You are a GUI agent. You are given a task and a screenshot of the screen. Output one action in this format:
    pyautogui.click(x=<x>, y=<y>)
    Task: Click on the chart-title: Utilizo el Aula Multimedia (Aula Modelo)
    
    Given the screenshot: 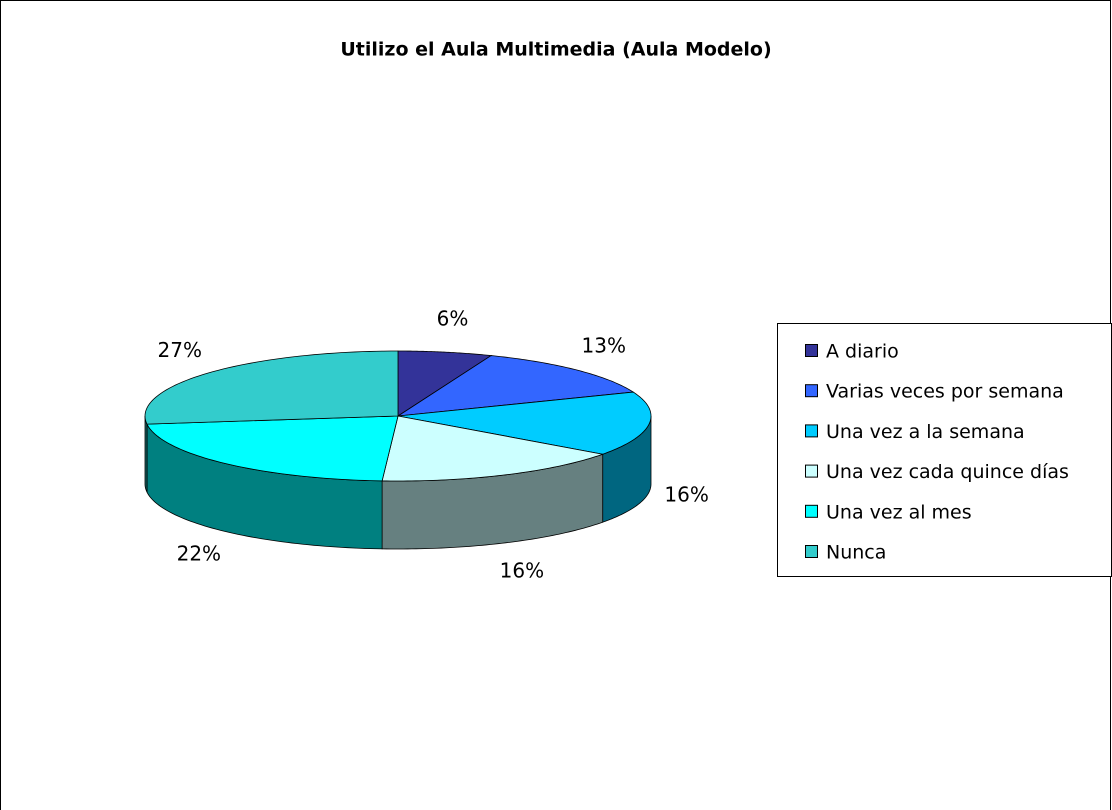 What is the action you would take?
    pyautogui.click(x=555, y=50)
    